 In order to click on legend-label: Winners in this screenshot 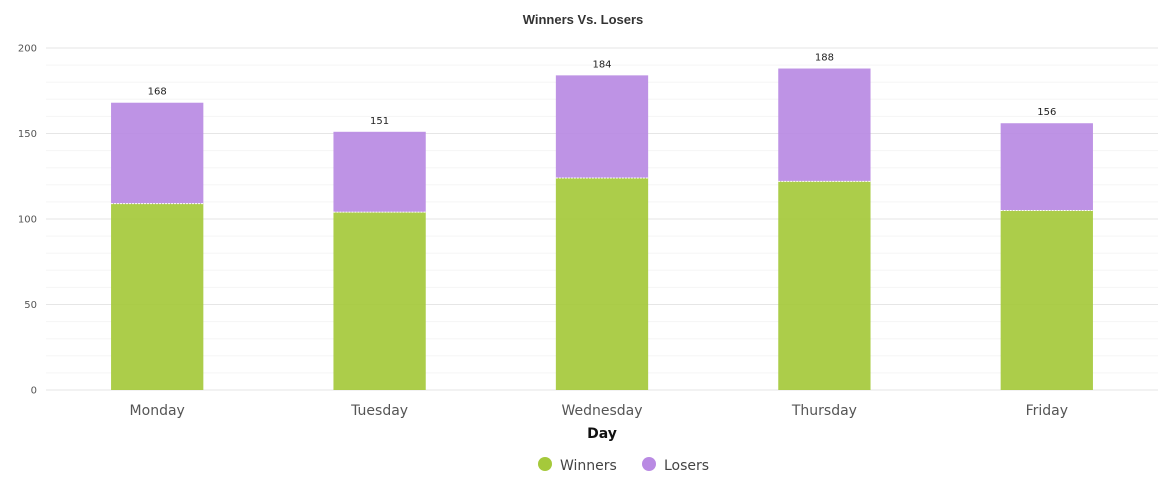, I will do `click(588, 466)`.